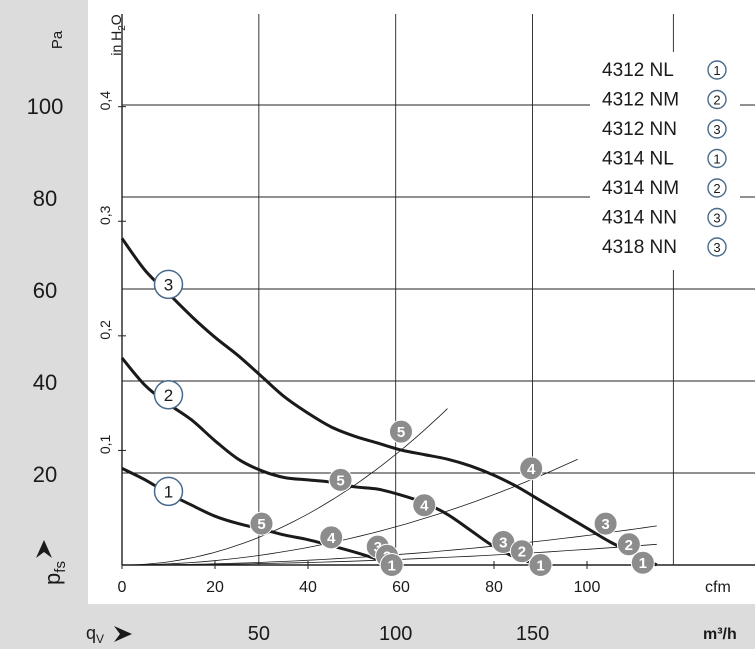 This screenshot has height=649, width=755. Describe the element at coordinates (494, 587) in the screenshot. I see `x-tick-label-cfm: 80` at that location.